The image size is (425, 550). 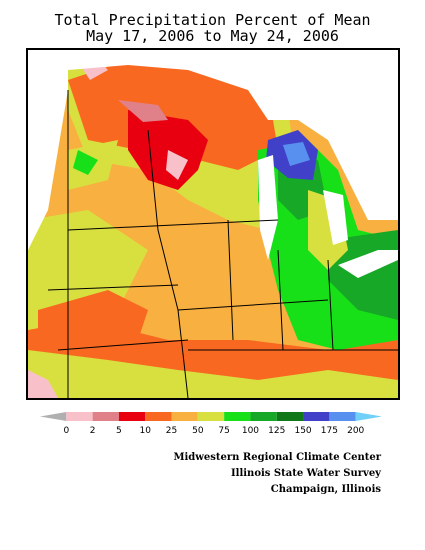 I want to click on lake-erie, so click(x=368, y=264).